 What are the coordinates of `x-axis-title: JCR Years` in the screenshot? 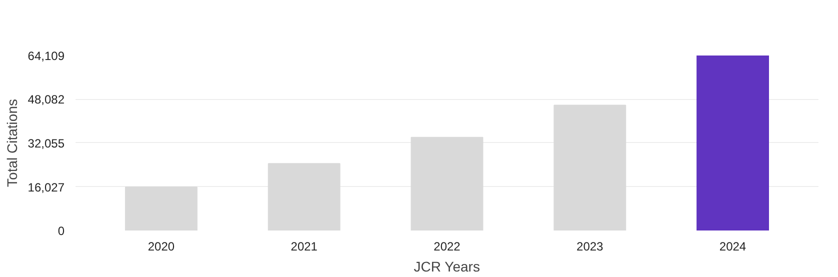 It's located at (447, 266).